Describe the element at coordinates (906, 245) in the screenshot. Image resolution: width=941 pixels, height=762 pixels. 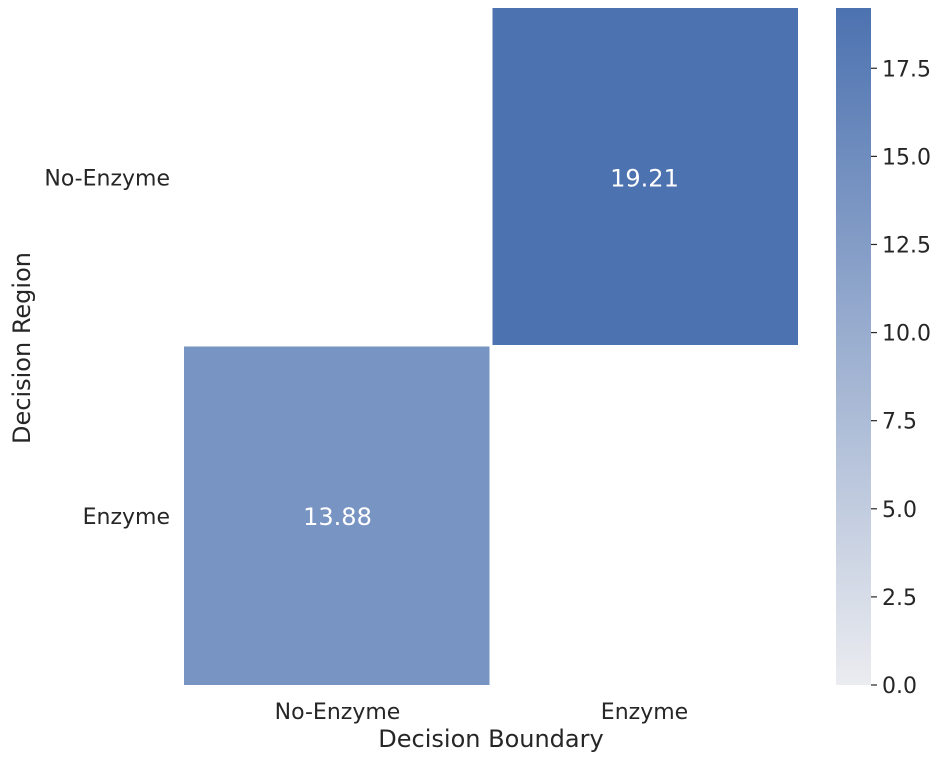
I see `colorbar-tick-label-5: 12.5` at that location.